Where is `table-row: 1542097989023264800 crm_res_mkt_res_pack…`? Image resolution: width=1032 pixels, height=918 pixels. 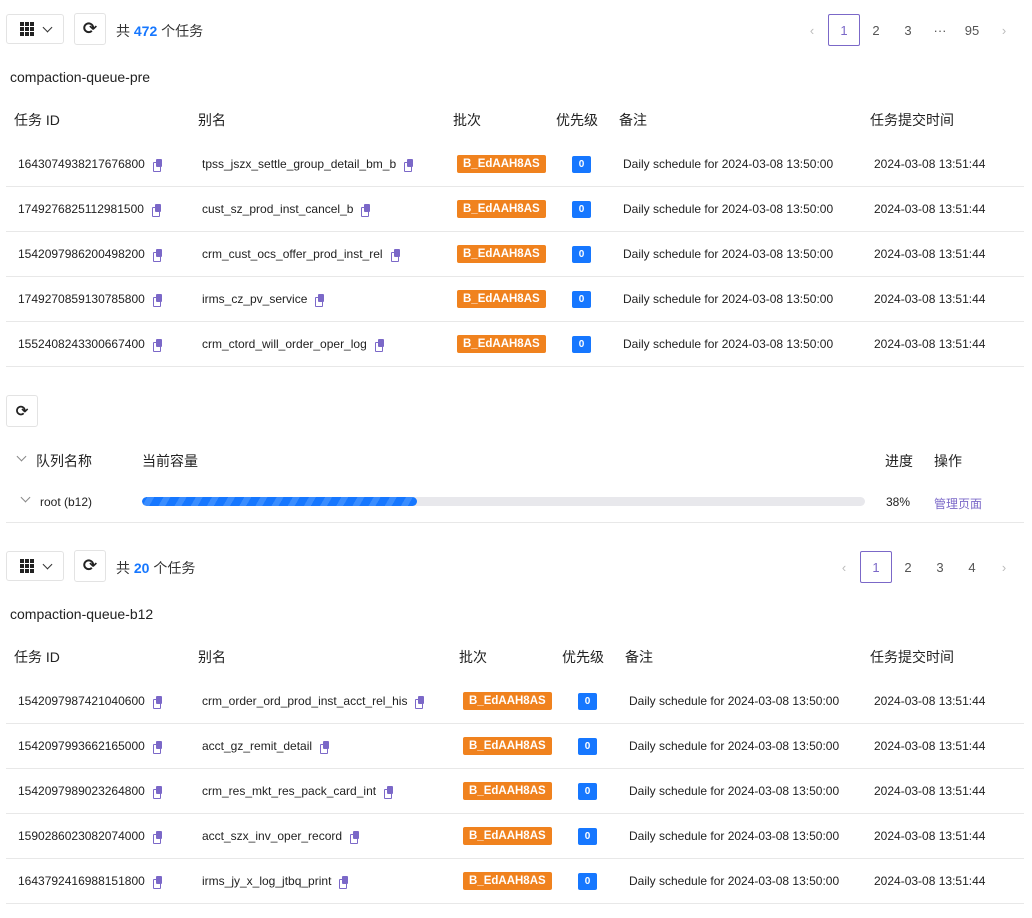 table-row: 1542097989023264800 crm_res_mkt_res_pack… is located at coordinates (515, 791).